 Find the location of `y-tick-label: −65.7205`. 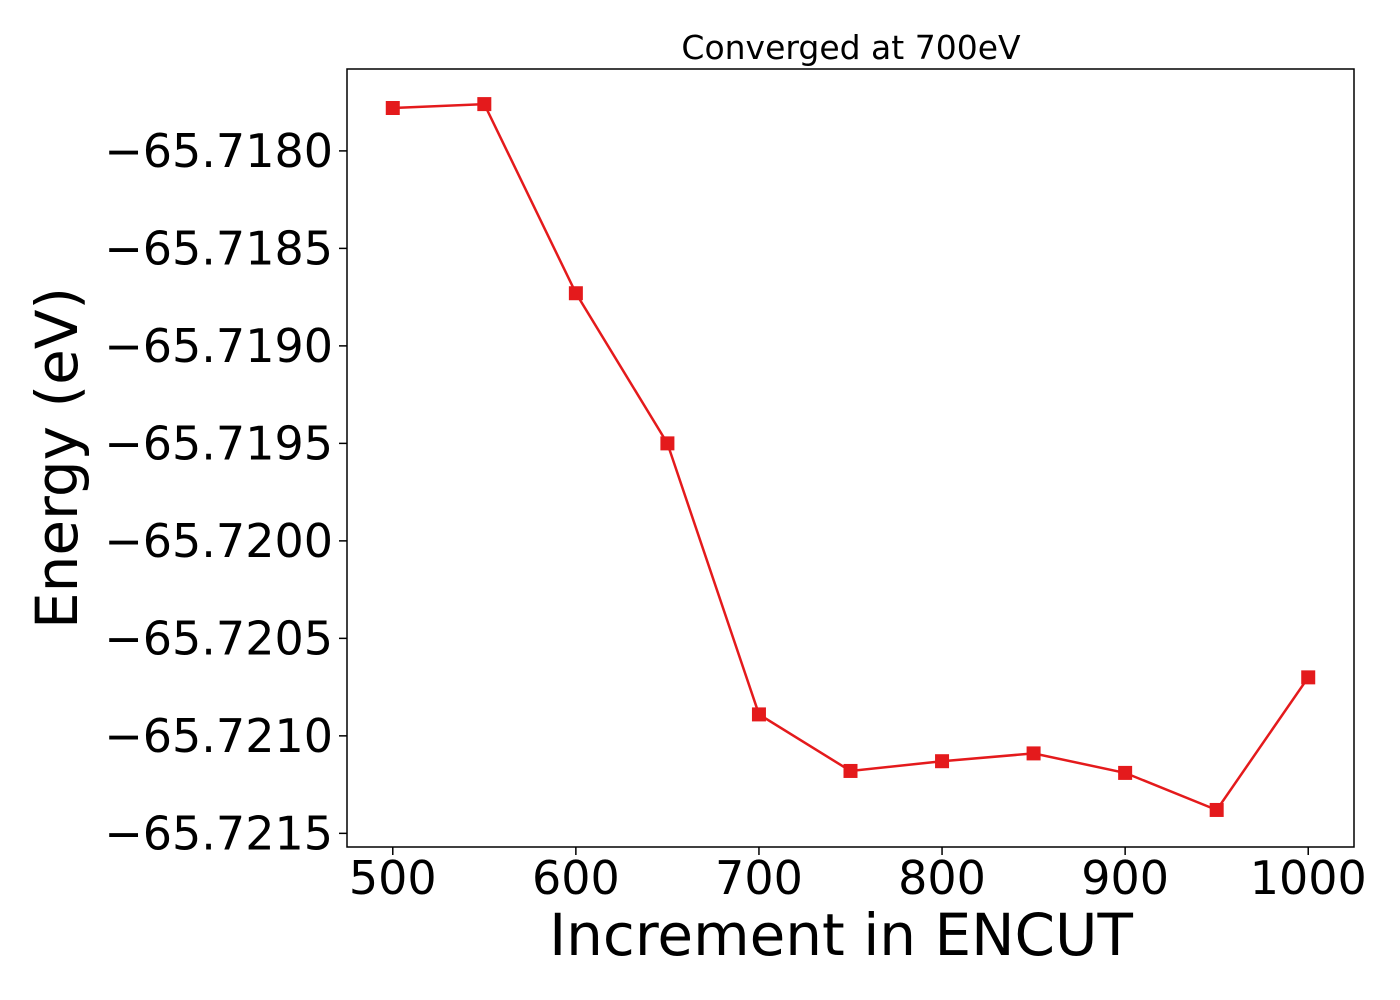

y-tick-label: −65.7205 is located at coordinates (218, 638).